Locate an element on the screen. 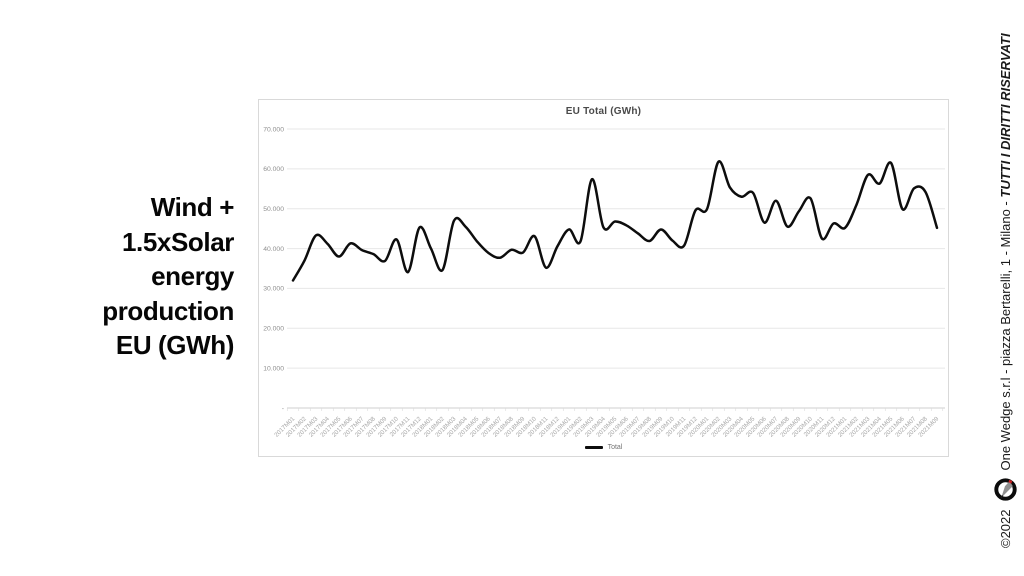  svg-text: 50.000 is located at coordinates (273, 209).